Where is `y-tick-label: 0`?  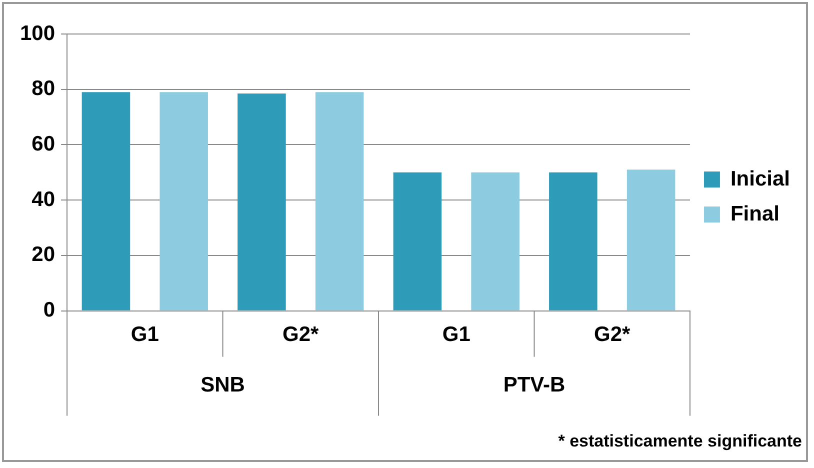 y-tick-label: 0 is located at coordinates (49, 310).